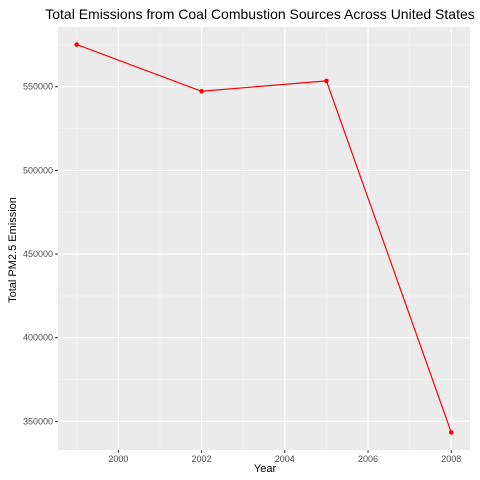 The width and height of the screenshot is (480, 480). I want to click on x-tick-label: 2008, so click(451, 459).